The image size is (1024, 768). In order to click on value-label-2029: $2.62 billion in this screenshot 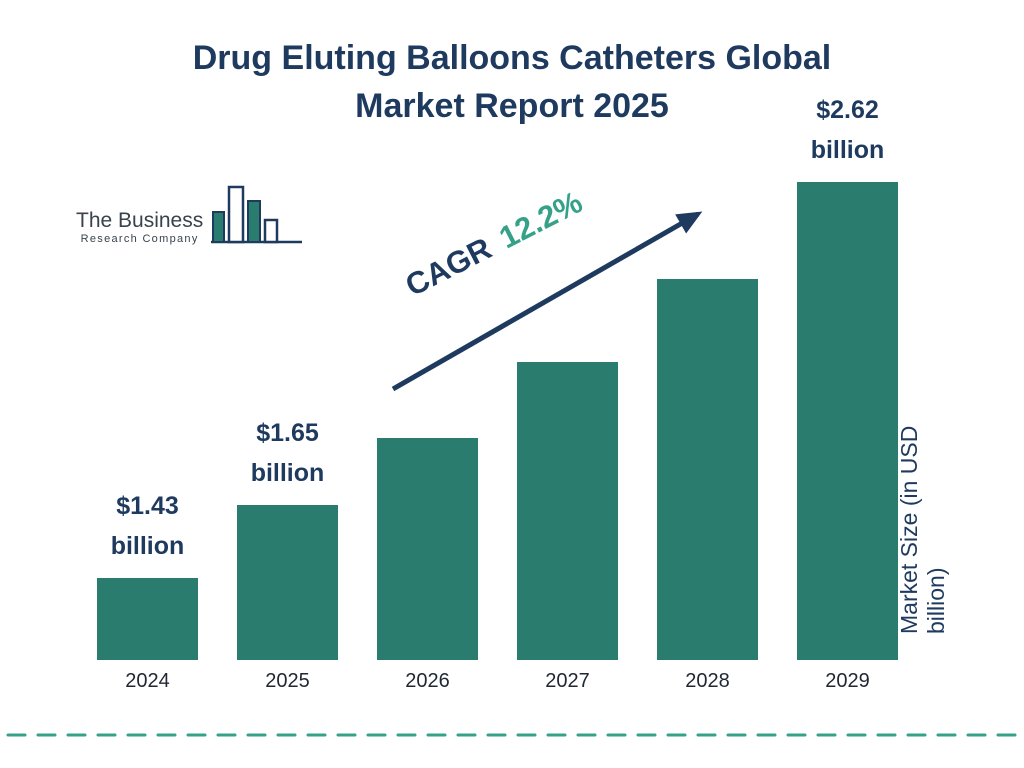, I will do `click(848, 130)`.